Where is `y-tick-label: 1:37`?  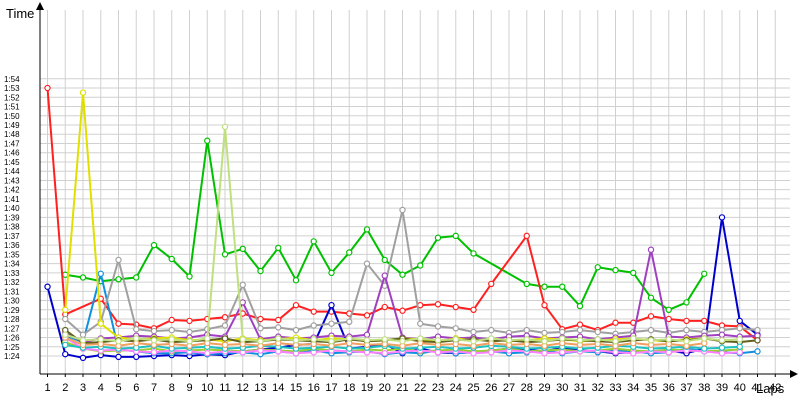
y-tick-label: 1:37 is located at coordinates (12, 236).